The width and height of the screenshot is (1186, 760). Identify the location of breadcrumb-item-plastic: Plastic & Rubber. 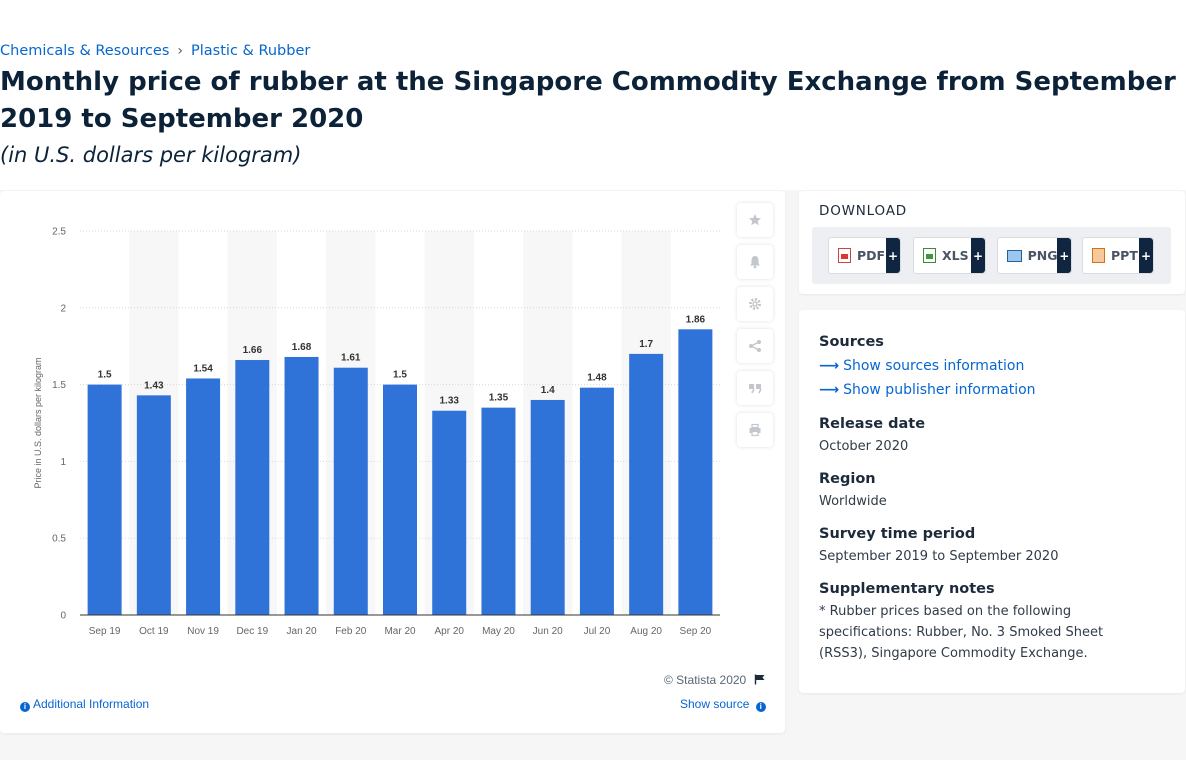
(251, 51).